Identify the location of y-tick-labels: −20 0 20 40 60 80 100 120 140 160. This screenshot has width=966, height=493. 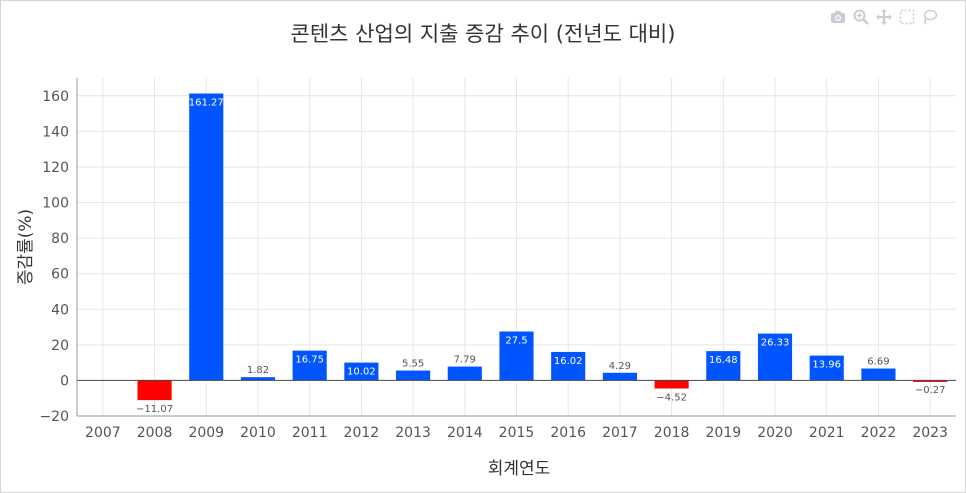
(54, 257).